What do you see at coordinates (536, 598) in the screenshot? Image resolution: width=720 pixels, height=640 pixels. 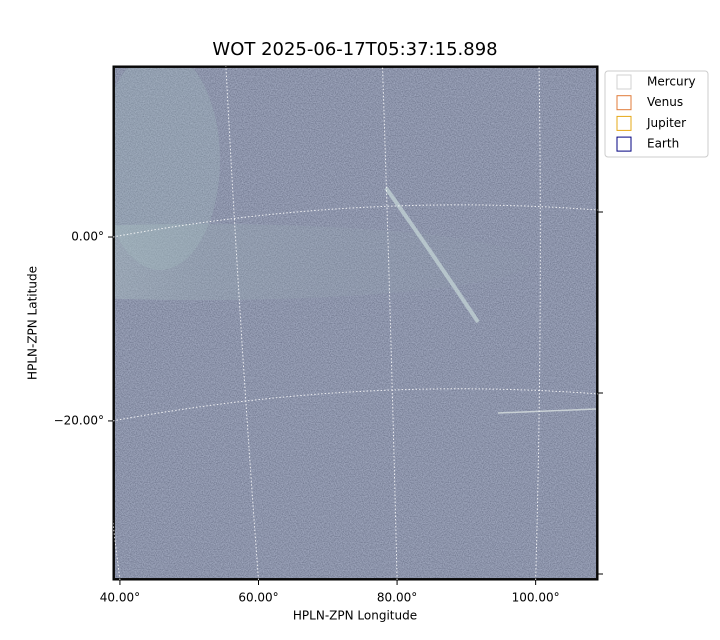 I see `x-tick-label: 100.00°` at bounding box center [536, 598].